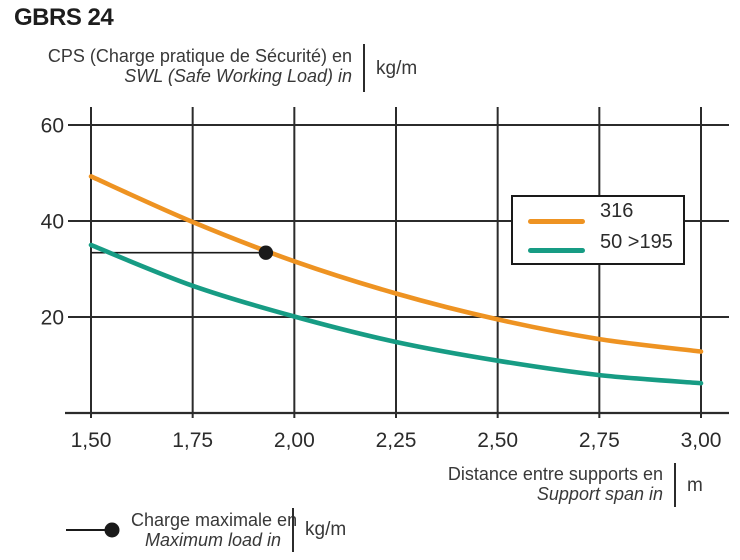 Image resolution: width=740 pixels, height=560 pixels. What do you see at coordinates (238, 76) in the screenshot?
I see `y-axis-title-en: SWL (Safe Working Load) in` at bounding box center [238, 76].